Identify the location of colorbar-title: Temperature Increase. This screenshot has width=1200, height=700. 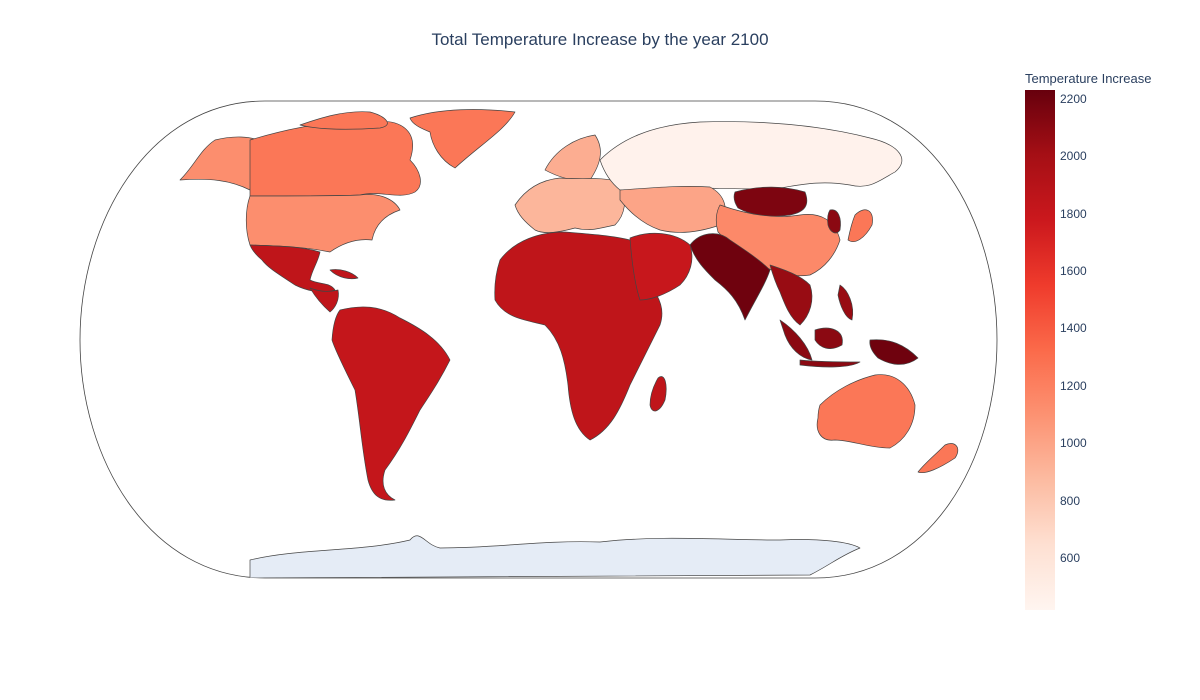
(1088, 78).